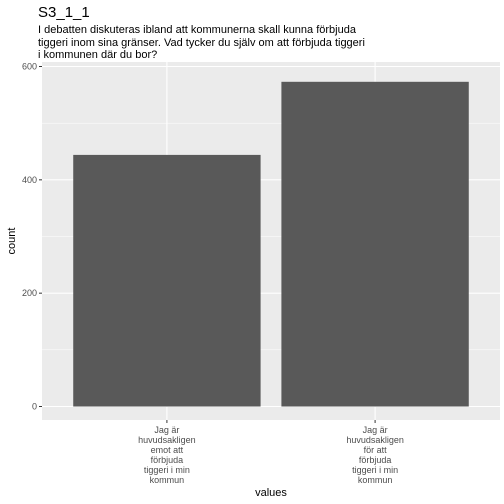 Image resolution: width=504 pixels, height=504 pixels. What do you see at coordinates (271, 493) in the screenshot?
I see `x-axis-title: values` at bounding box center [271, 493].